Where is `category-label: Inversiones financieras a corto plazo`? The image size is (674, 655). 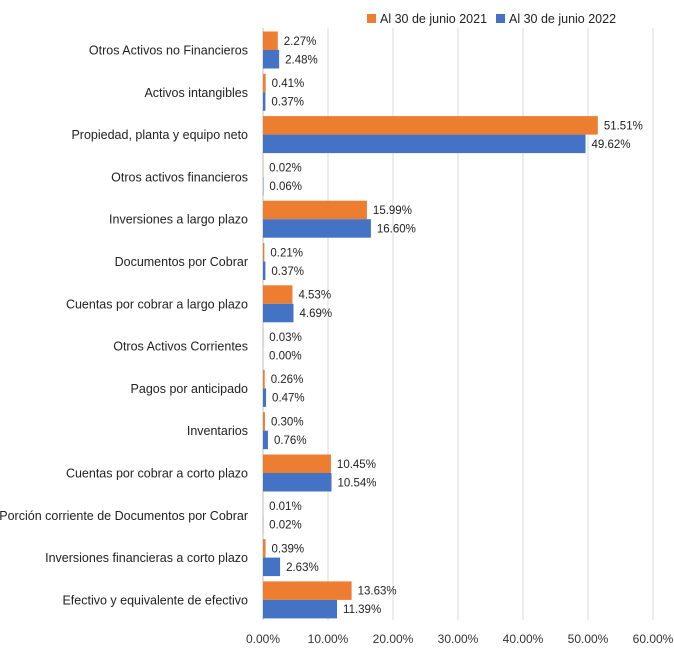 category-label: Inversiones financieras a corto plazo is located at coordinates (146, 558).